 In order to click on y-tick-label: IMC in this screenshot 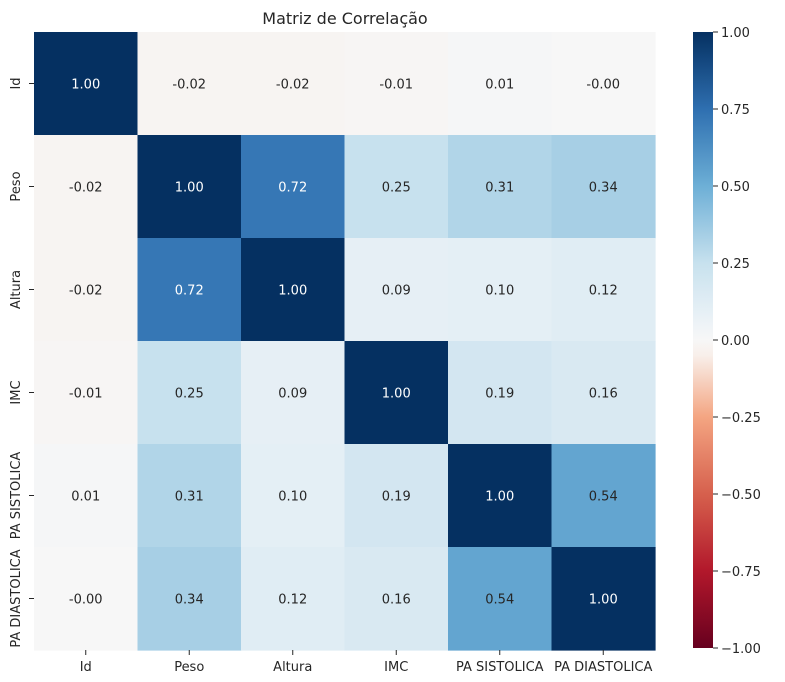, I will do `click(16, 392)`.